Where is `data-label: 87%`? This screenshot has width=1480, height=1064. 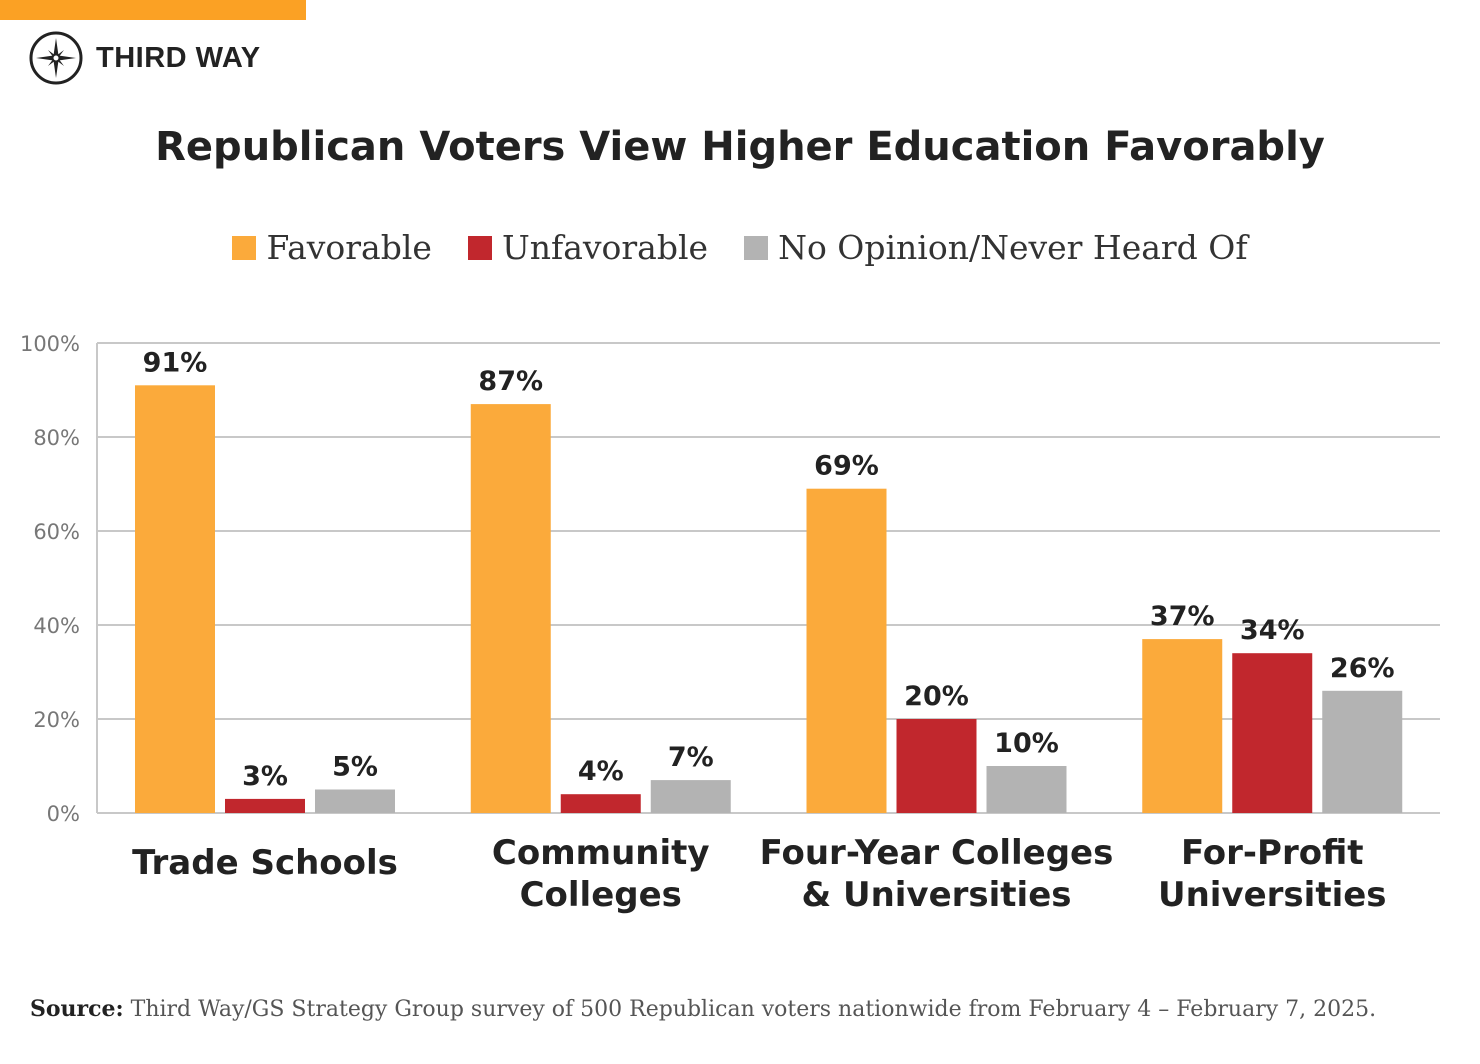
data-label: 87% is located at coordinates (510, 381).